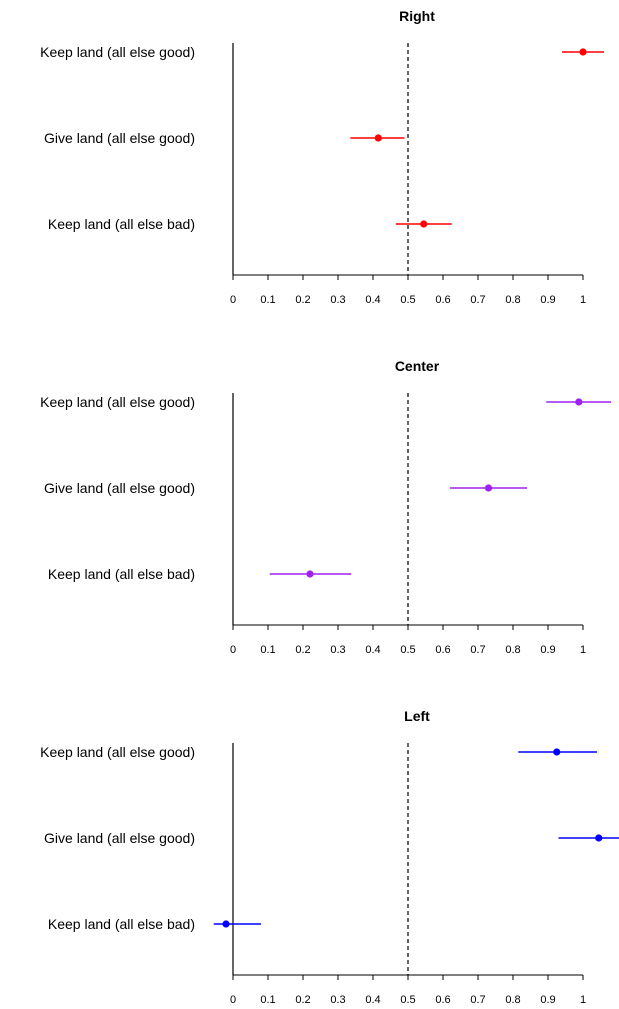  What do you see at coordinates (417, 16) in the screenshot?
I see `panel-title: Right` at bounding box center [417, 16].